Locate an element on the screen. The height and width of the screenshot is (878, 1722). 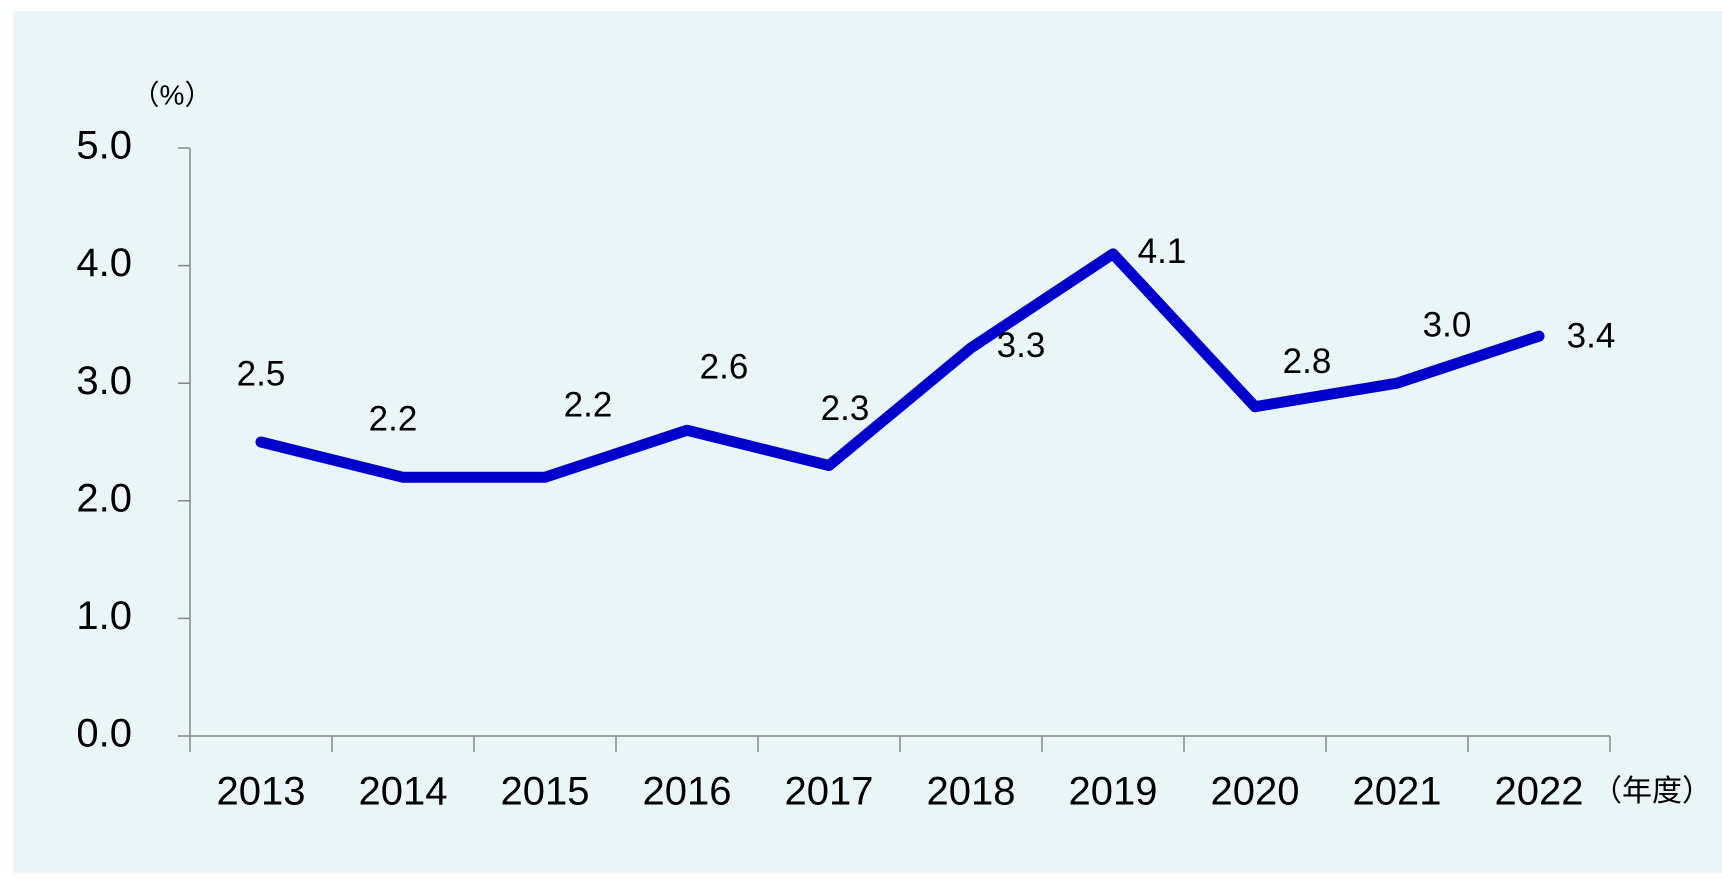
x-tick-label: 2013 is located at coordinates (261, 792).